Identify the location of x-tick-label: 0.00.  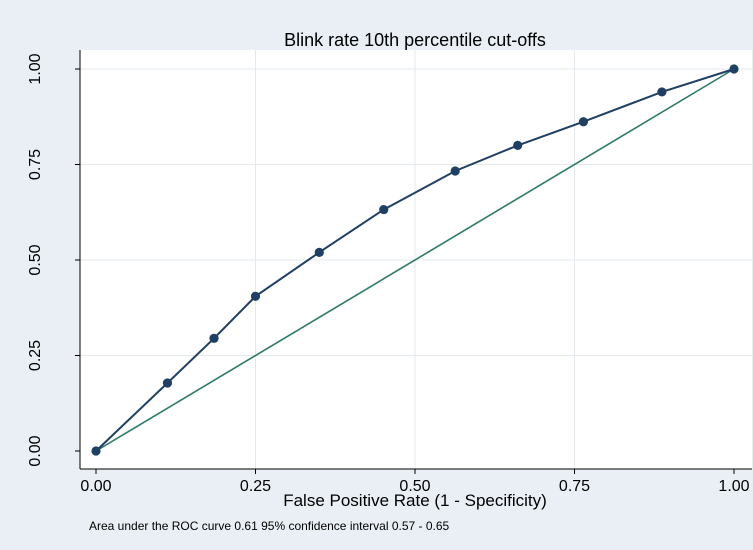
(95, 486).